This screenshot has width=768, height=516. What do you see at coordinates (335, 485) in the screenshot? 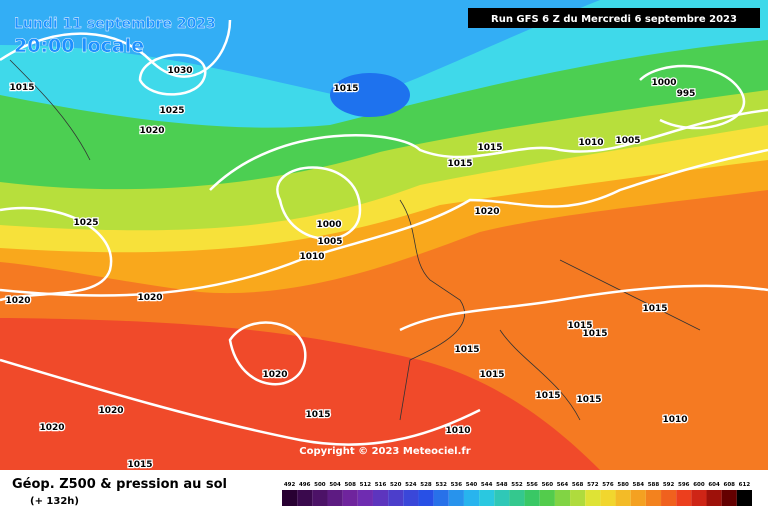
I see `scale-label: 504` at bounding box center [335, 485].